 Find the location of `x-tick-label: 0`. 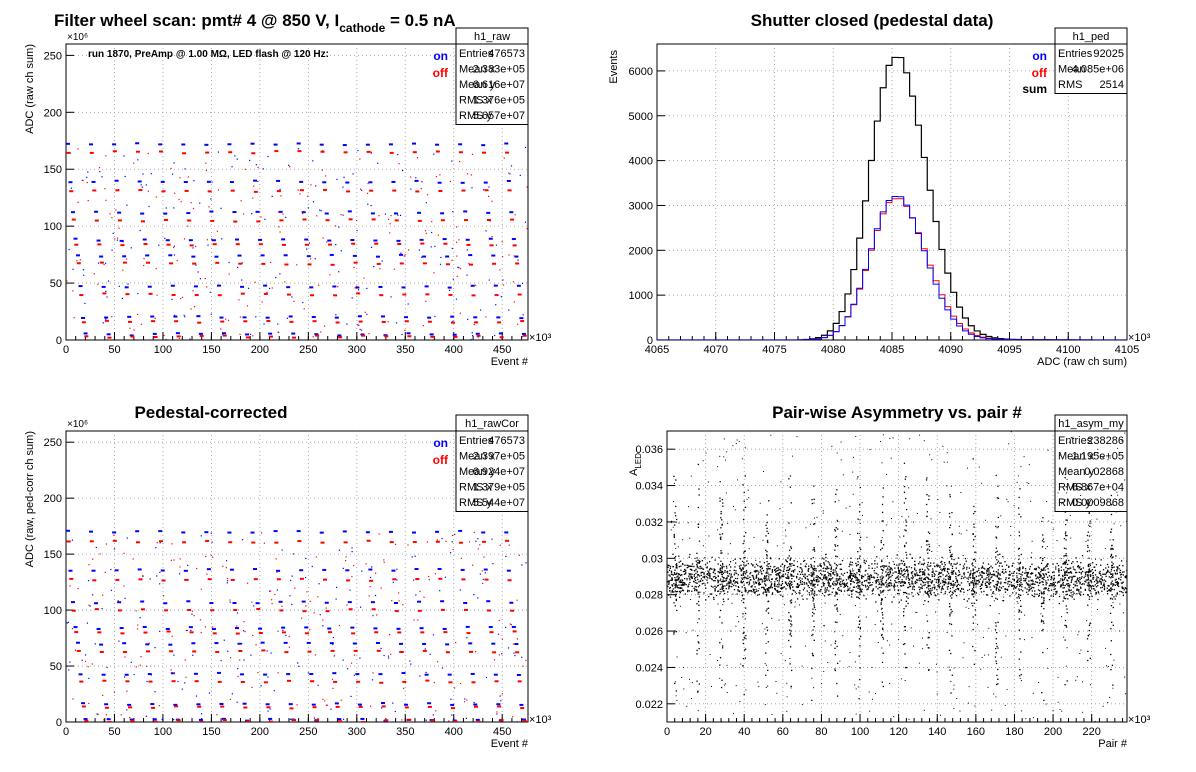

x-tick-label: 0 is located at coordinates (667, 732).